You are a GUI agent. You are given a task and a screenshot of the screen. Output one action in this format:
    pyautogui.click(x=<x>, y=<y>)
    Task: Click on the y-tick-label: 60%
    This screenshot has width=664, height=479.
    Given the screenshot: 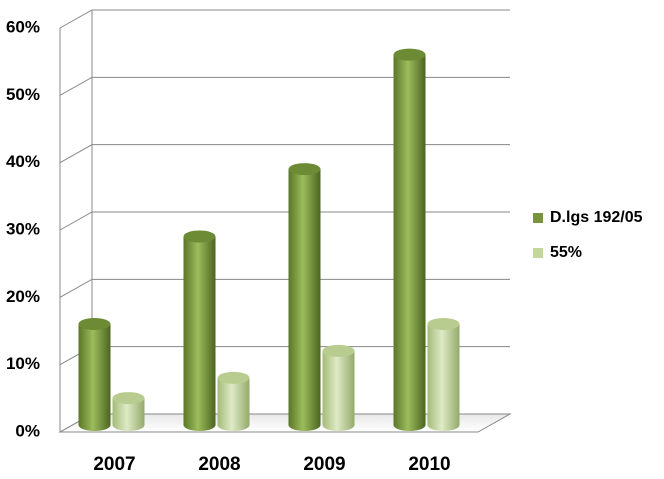 What is the action you would take?
    pyautogui.click(x=23, y=26)
    